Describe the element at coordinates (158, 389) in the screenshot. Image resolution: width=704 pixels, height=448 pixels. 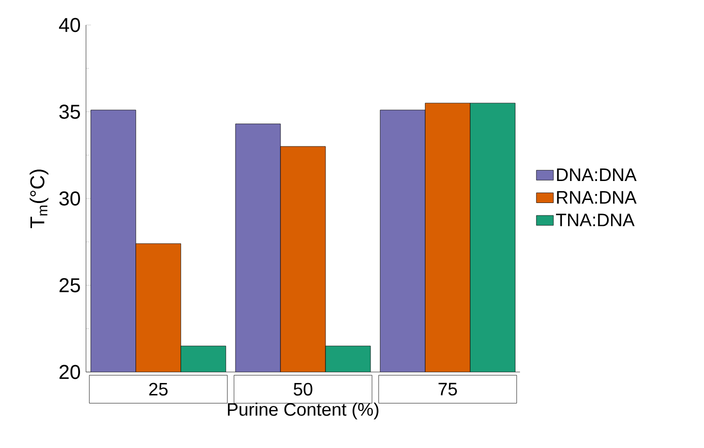
I see `x-tick-label: 25` at that location.